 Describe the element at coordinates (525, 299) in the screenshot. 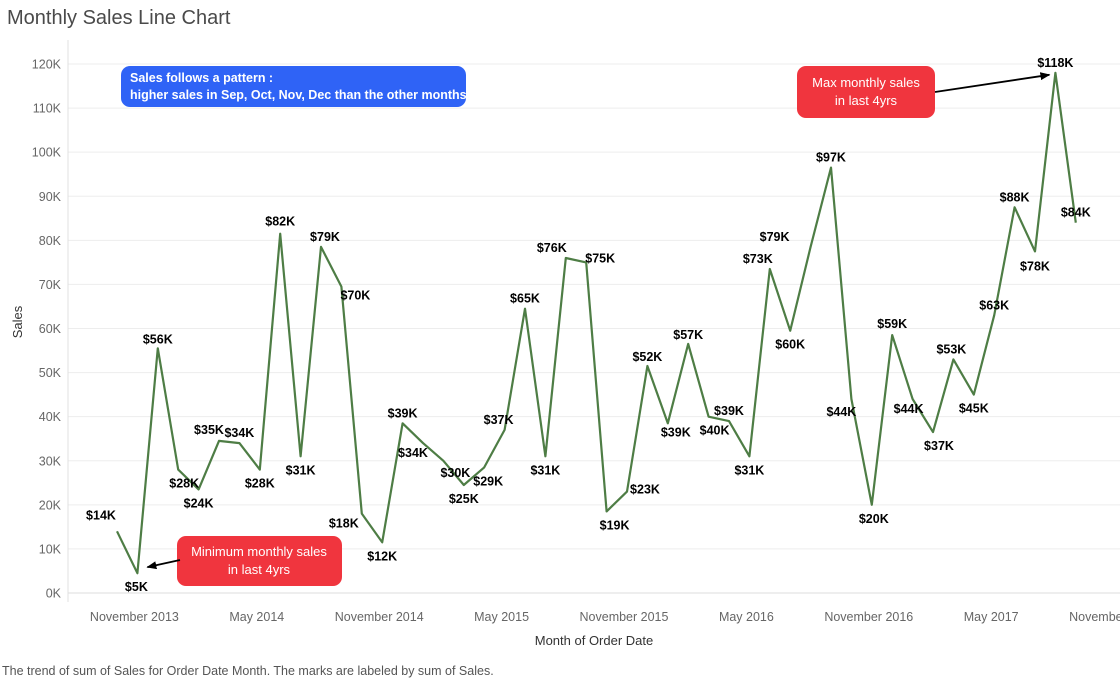

I see `data-label: $65K` at that location.